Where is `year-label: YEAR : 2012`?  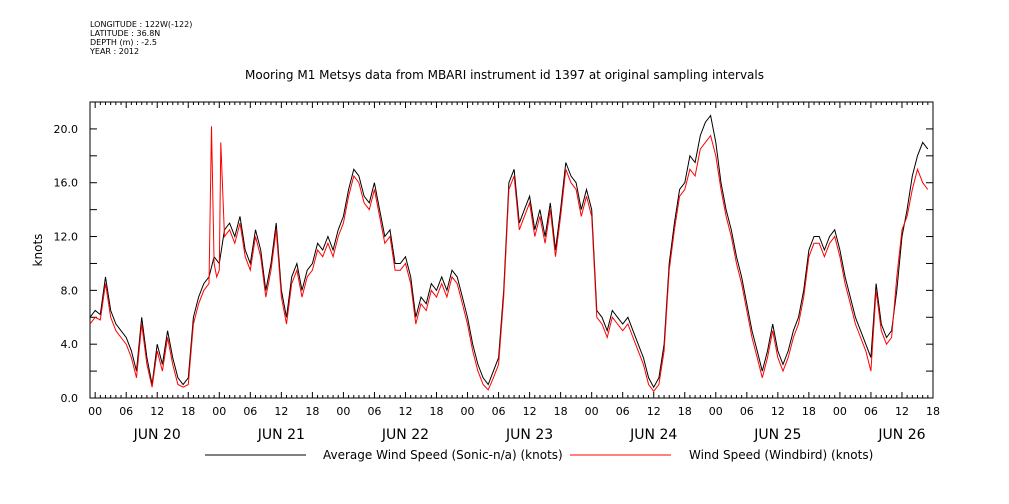 year-label: YEAR : 2012 is located at coordinates (115, 51).